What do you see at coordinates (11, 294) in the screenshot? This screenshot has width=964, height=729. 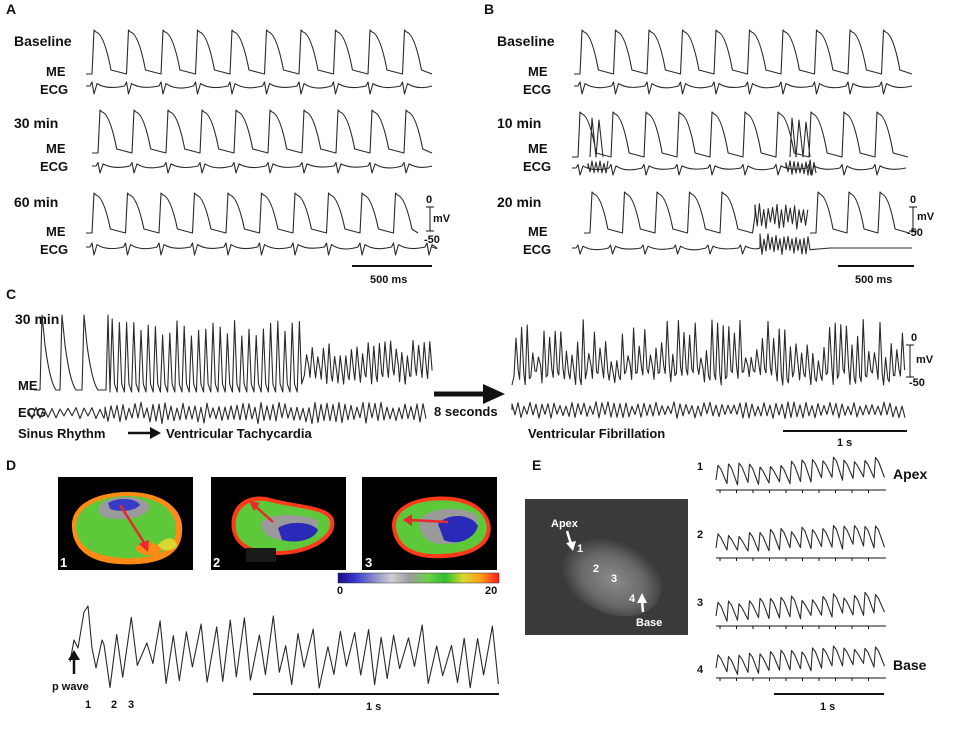 I see `panel-letter-c: C` at bounding box center [11, 294].